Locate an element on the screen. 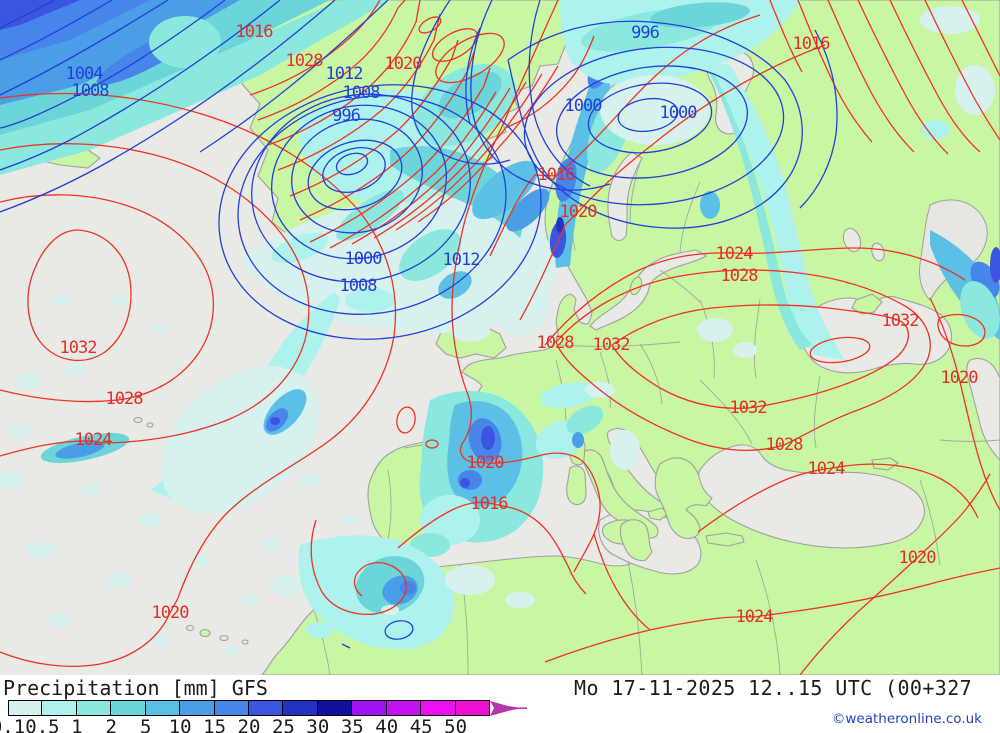  legend-tick-label: 5 is located at coordinates (145, 724).